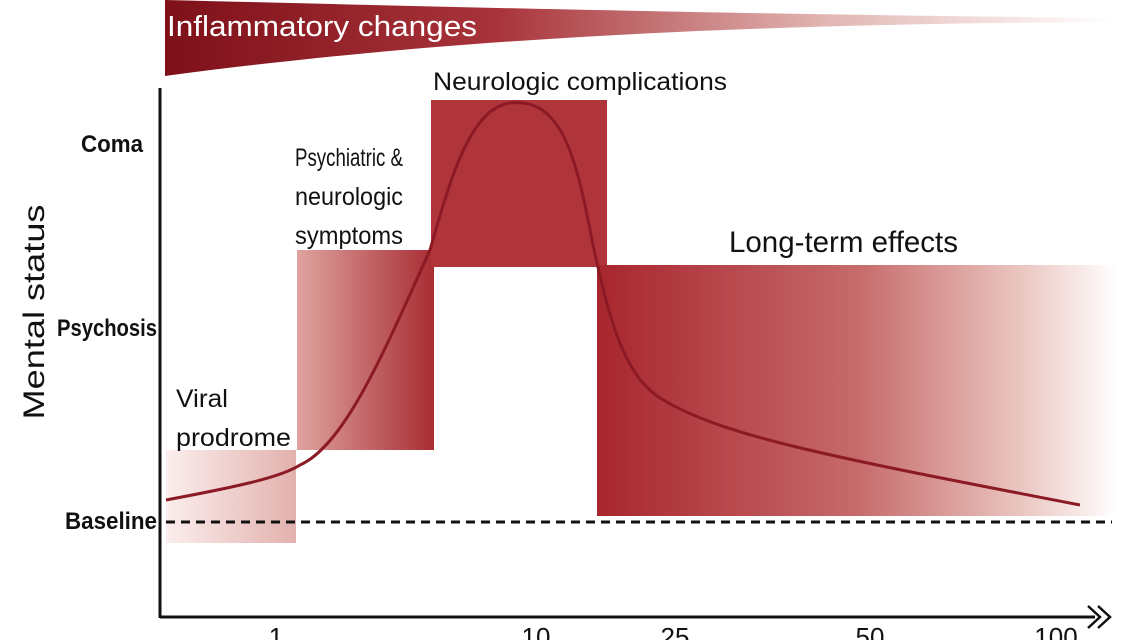 This screenshot has width=1138, height=640. Describe the element at coordinates (34, 312) in the screenshot. I see `y-axis-label: Mental status` at that location.